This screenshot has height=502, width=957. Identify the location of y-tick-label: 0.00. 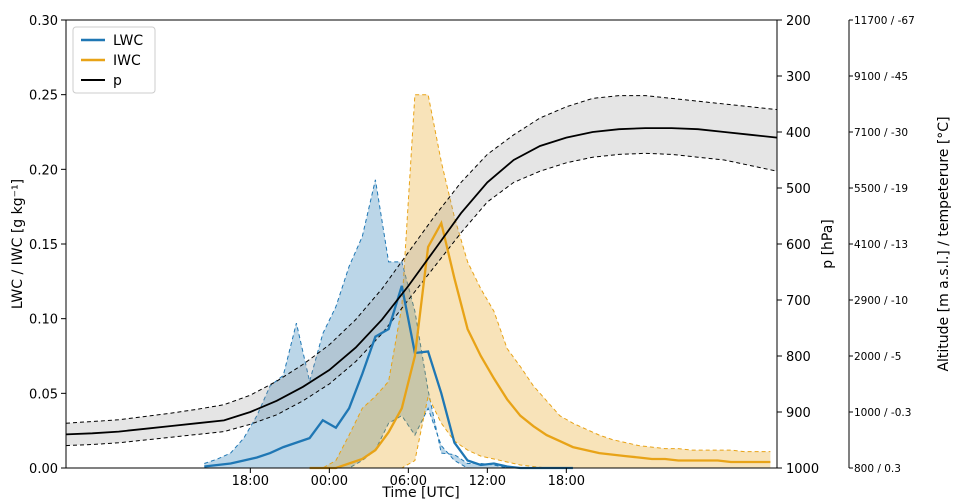
(43, 469).